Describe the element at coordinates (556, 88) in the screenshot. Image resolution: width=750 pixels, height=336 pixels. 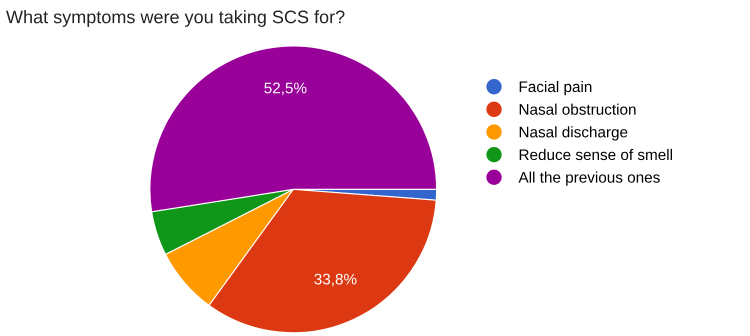
I see `legend-label: Facial pain` at that location.